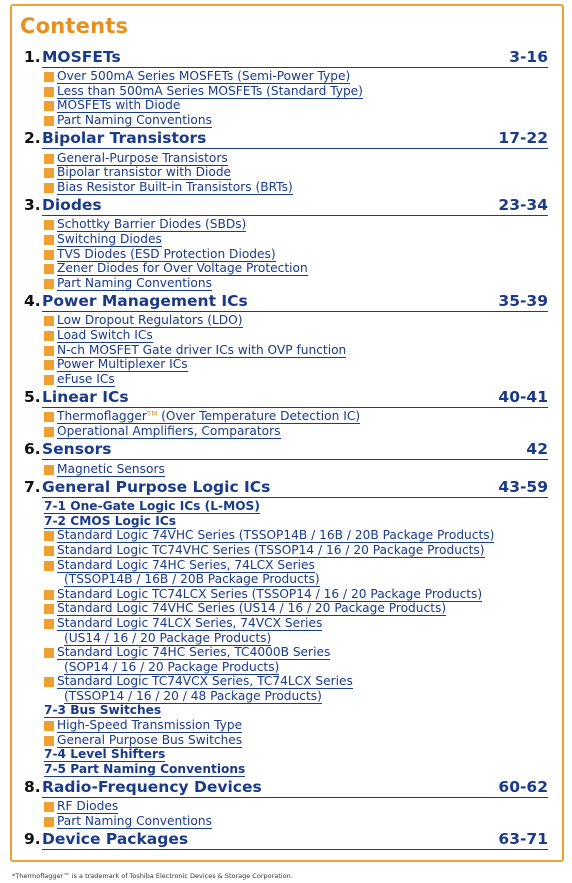 The width and height of the screenshot is (572, 883). I want to click on toc-item-link: 7-3 Bus Switches, so click(103, 711).